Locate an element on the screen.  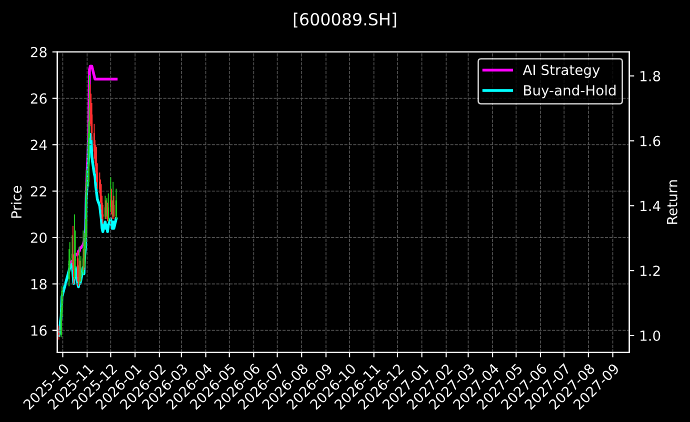
chart-title: [600089.SH] is located at coordinates (345, 20).